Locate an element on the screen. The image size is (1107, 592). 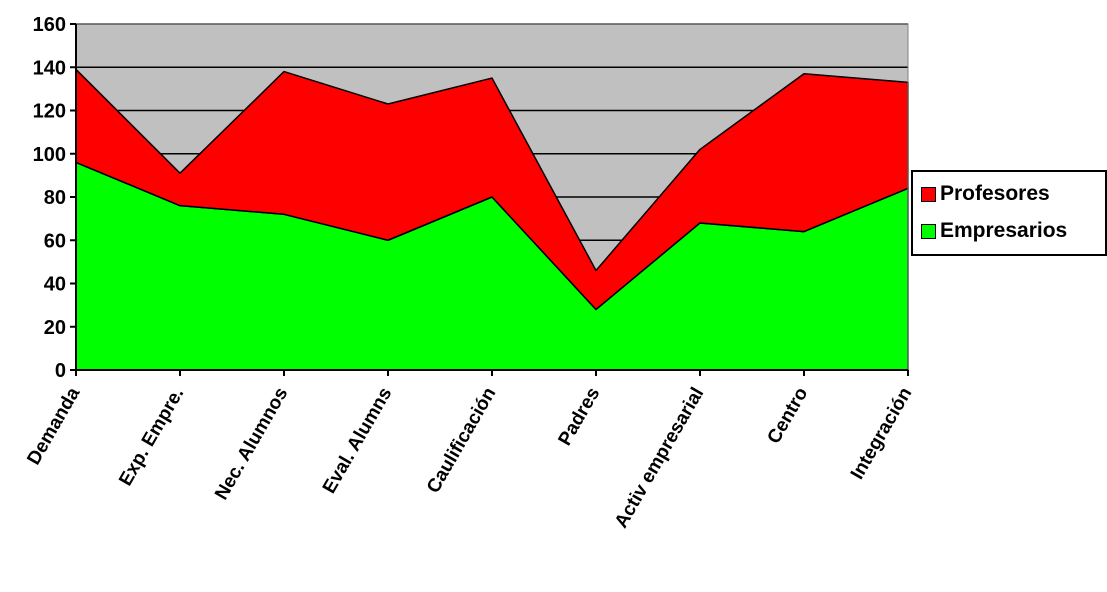
y-tick-label-100: 100 is located at coordinates (49, 155).